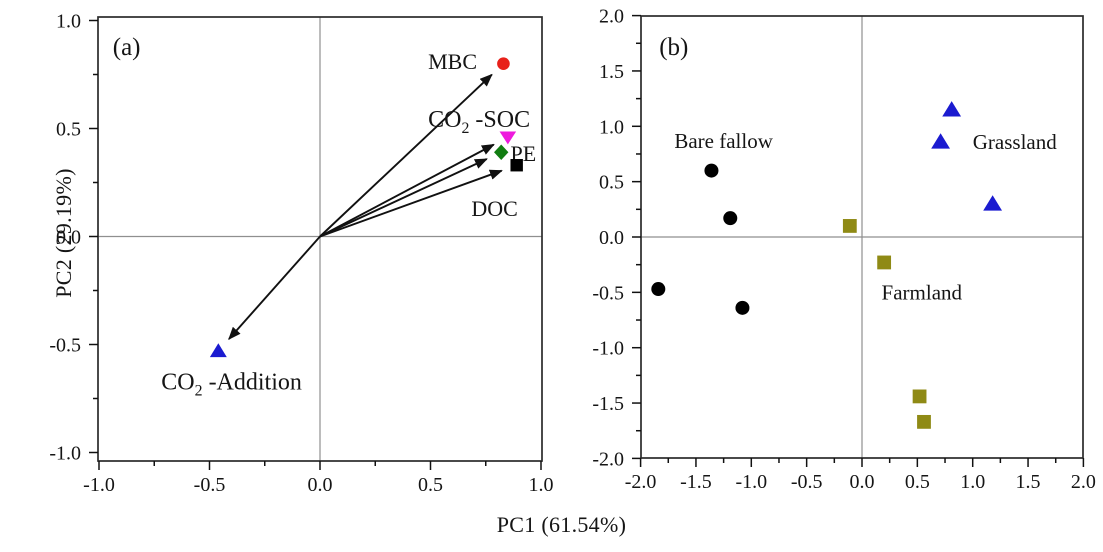 Image resolution: width=1103 pixels, height=552 pixels. I want to click on y-axis-tick-label: 2.0, so click(611, 17).